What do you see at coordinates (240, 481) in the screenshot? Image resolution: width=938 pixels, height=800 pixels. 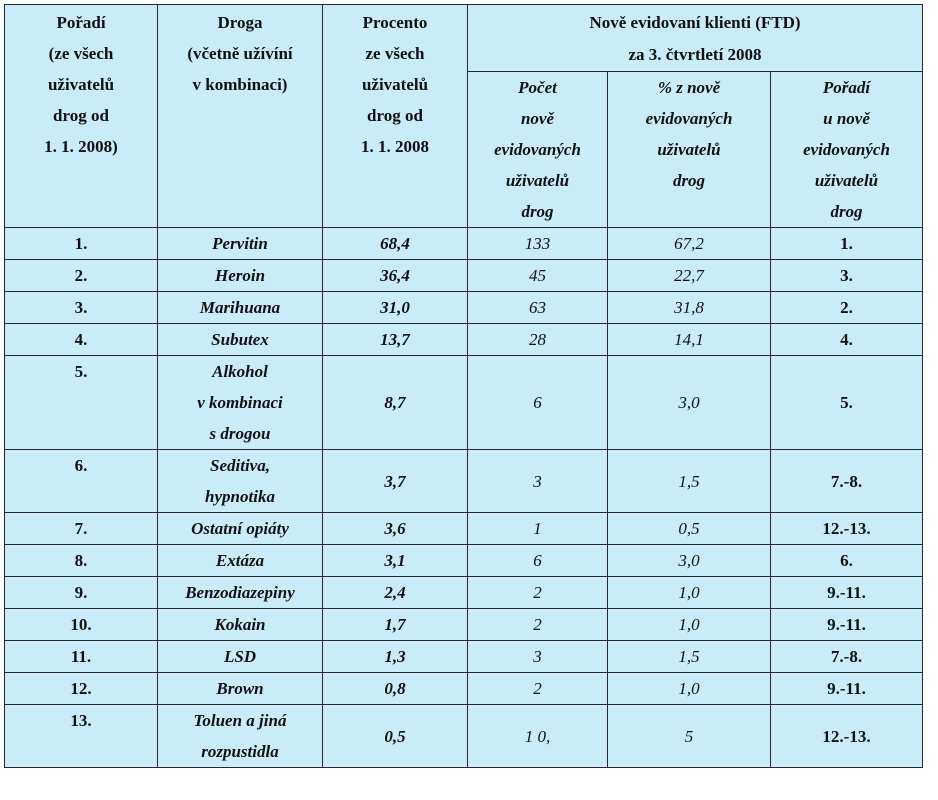 I see `drug-cell: Seditiva, hypnotika` at bounding box center [240, 481].